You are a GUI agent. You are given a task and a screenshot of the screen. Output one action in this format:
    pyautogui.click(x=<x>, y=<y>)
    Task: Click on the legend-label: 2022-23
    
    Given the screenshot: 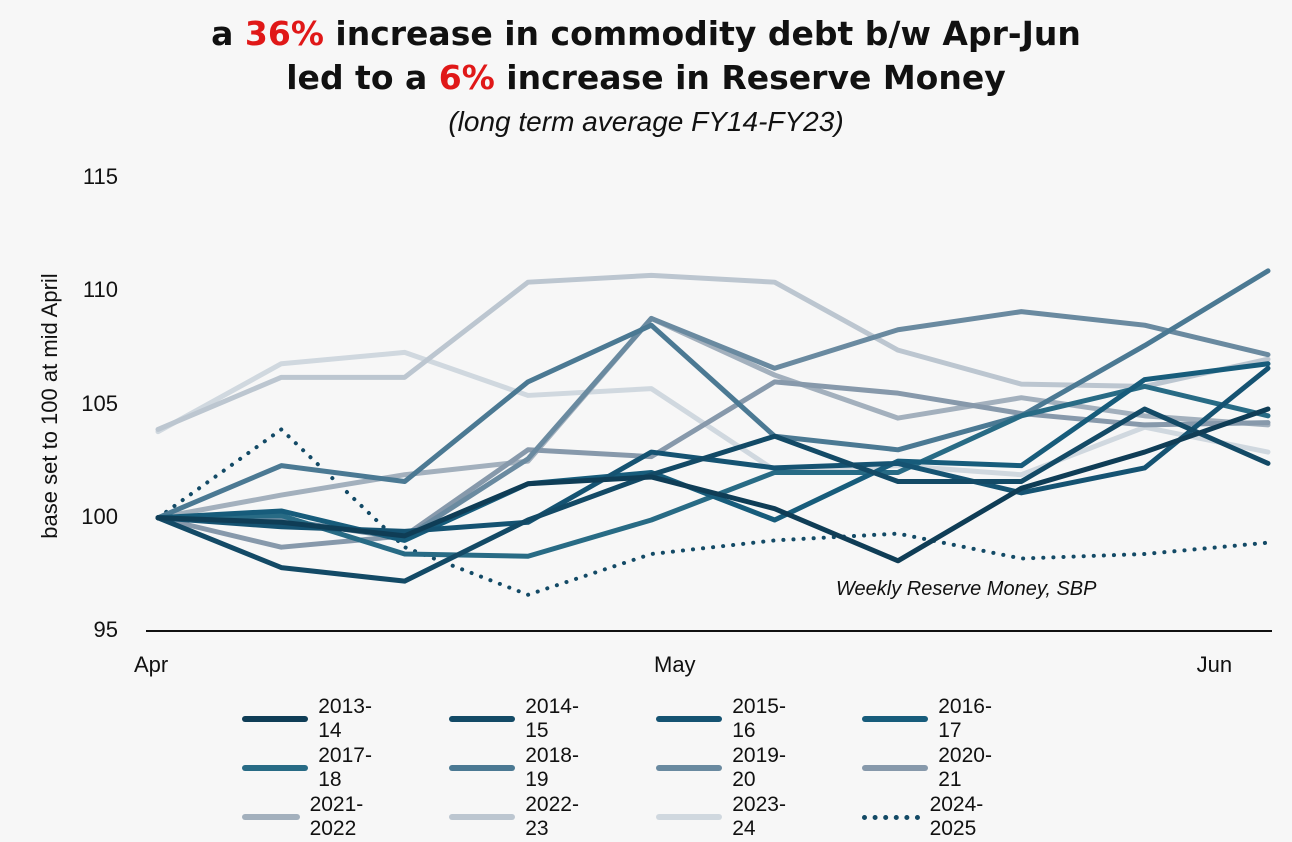 What is the action you would take?
    pyautogui.click(x=552, y=816)
    